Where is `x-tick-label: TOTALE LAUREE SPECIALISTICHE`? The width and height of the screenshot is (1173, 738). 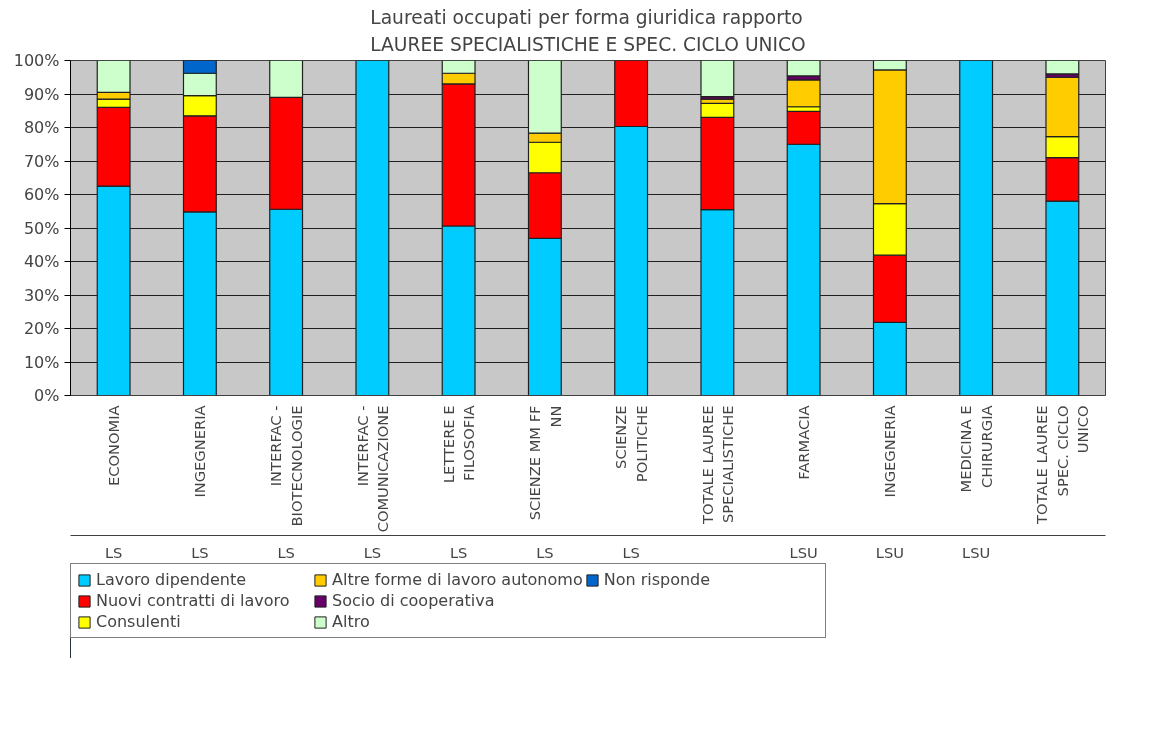 x-tick-label: TOTALE LAUREE SPECIALISTICHE is located at coordinates (717, 465).